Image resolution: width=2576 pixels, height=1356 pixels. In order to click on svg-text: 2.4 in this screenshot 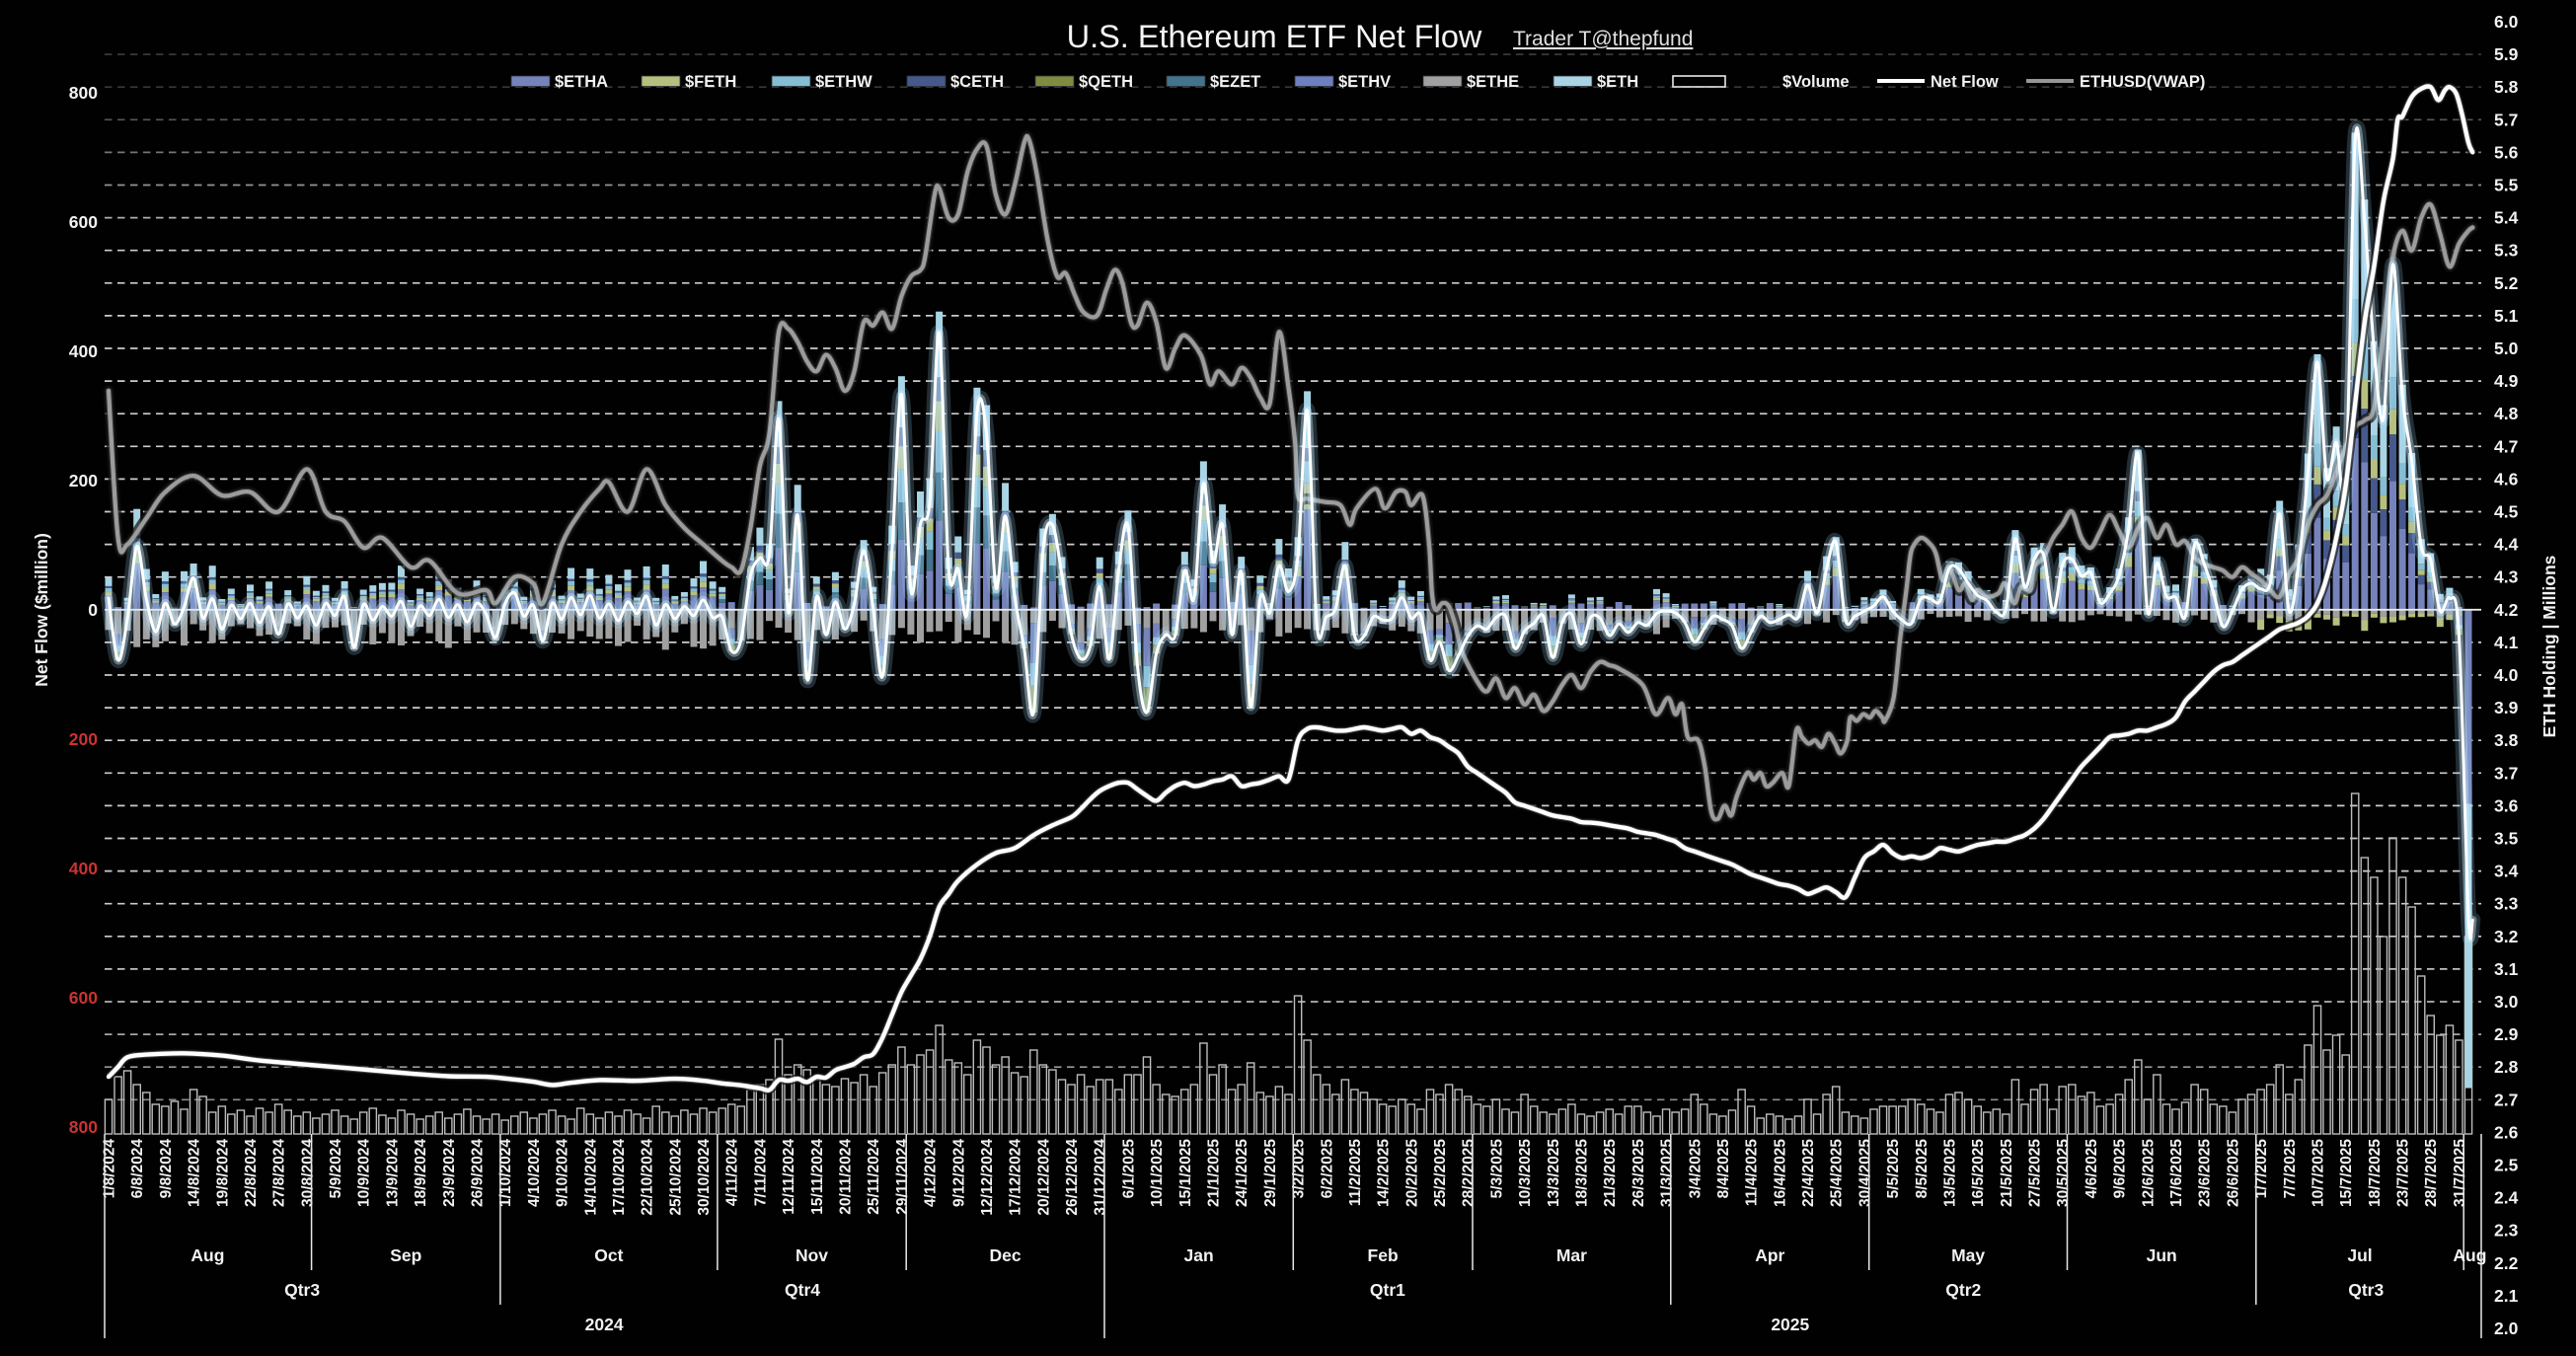, I will do `click(2506, 1198)`.